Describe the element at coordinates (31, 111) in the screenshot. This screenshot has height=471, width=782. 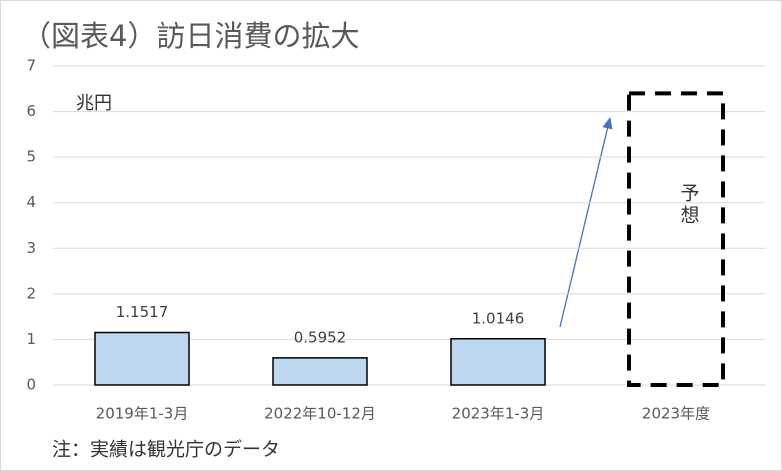
I see `y-tick-label: 6` at that location.